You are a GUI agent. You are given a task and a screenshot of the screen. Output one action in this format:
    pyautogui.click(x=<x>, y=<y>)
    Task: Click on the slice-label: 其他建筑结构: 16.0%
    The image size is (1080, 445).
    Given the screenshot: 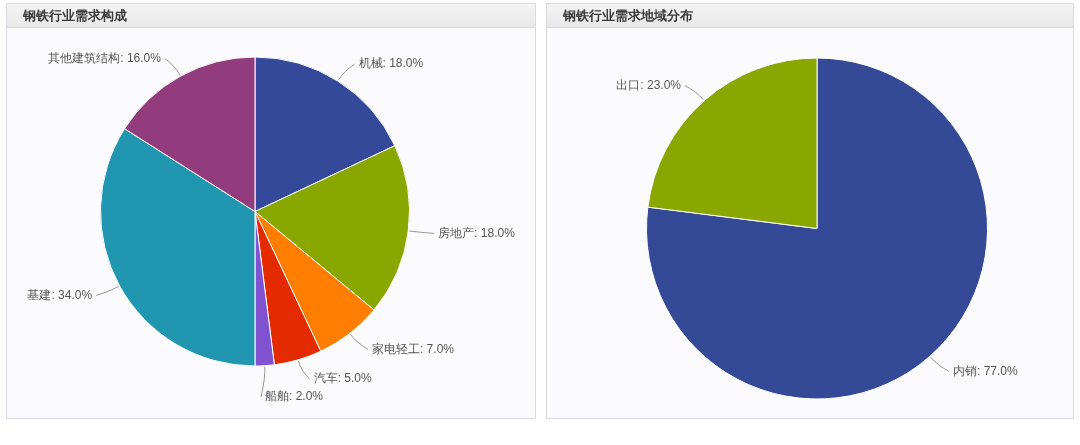 What is the action you would take?
    pyautogui.click(x=105, y=57)
    